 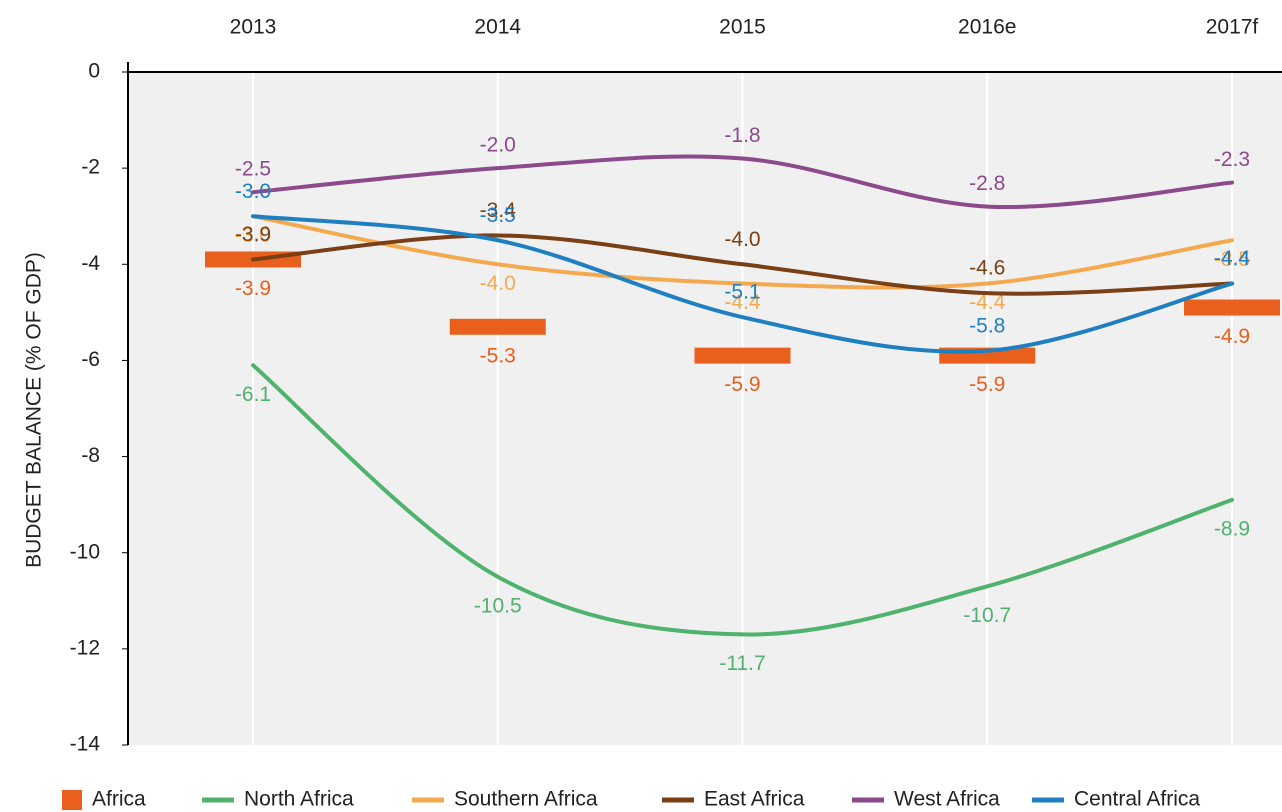 I want to click on y-tick-label: -4, so click(x=90, y=263).